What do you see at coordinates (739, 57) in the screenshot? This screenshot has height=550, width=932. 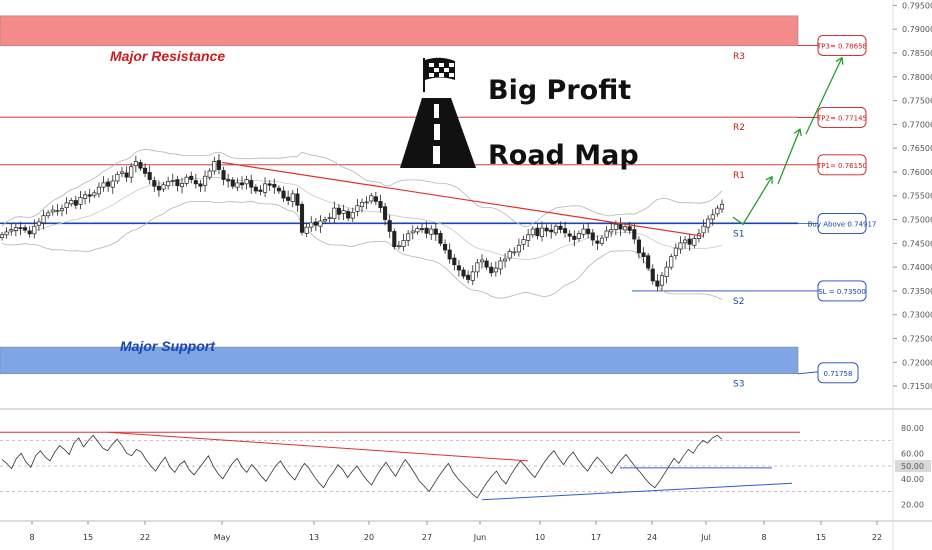 I see `level-label: R3` at bounding box center [739, 57].